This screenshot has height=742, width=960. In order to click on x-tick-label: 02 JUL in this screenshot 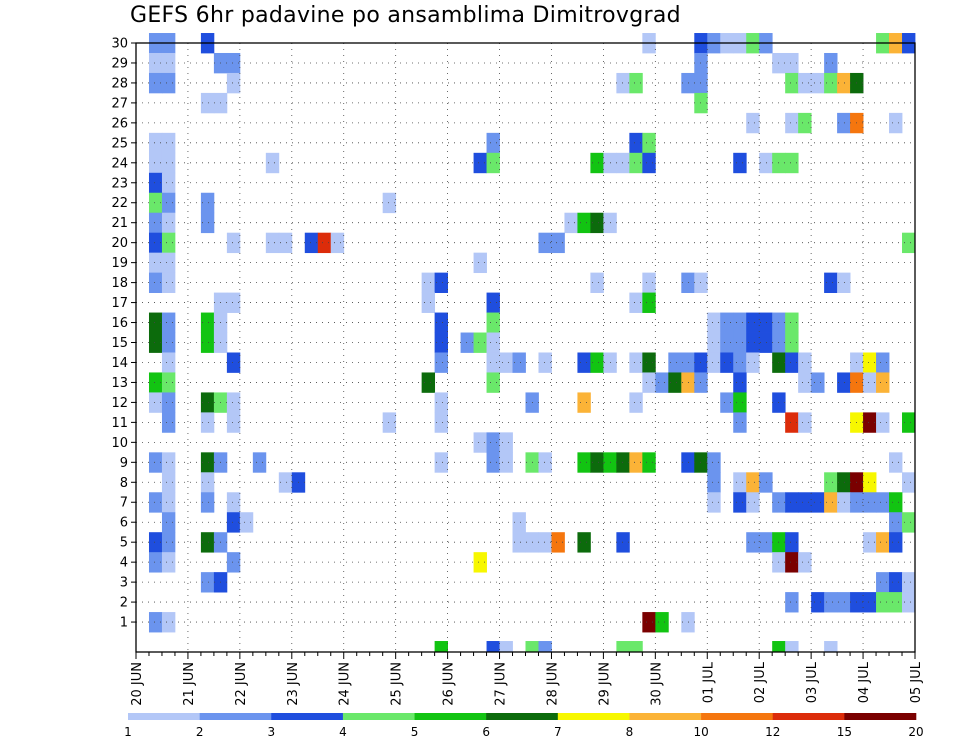, I will do `click(760, 682)`.